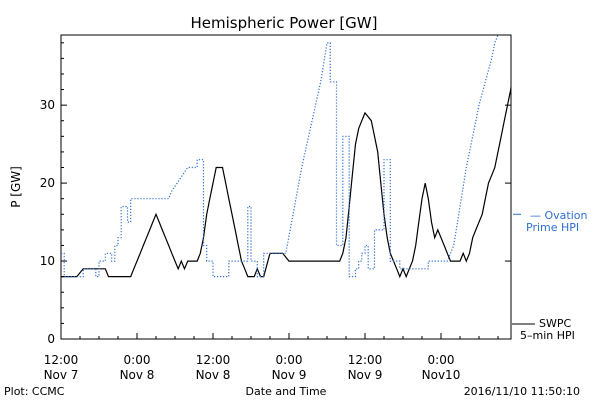  Describe the element at coordinates (547, 335) in the screenshot. I see `legend-swpc-line2: 5–min HPI` at that location.